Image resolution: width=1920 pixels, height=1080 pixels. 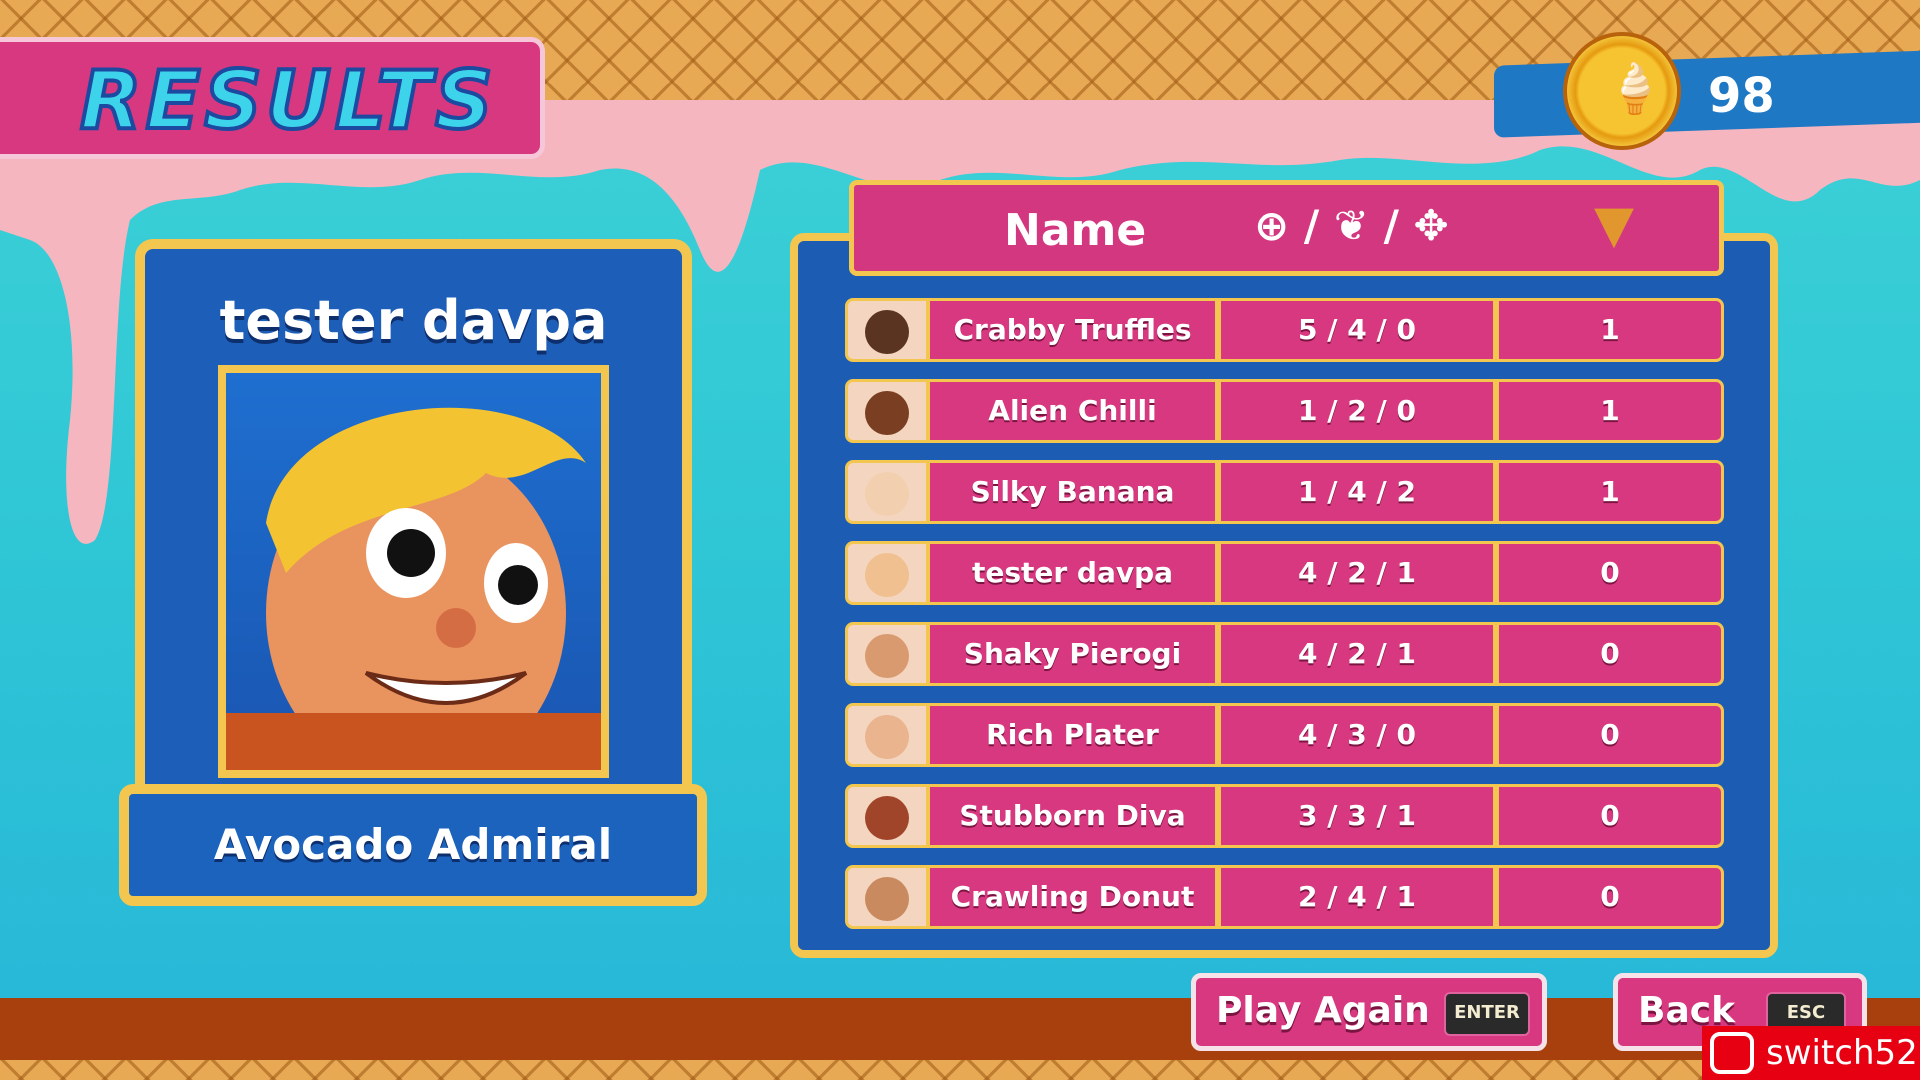 What do you see at coordinates (1323, 1010) in the screenshot?
I see `play-again-label: Play Again` at bounding box center [1323, 1010].